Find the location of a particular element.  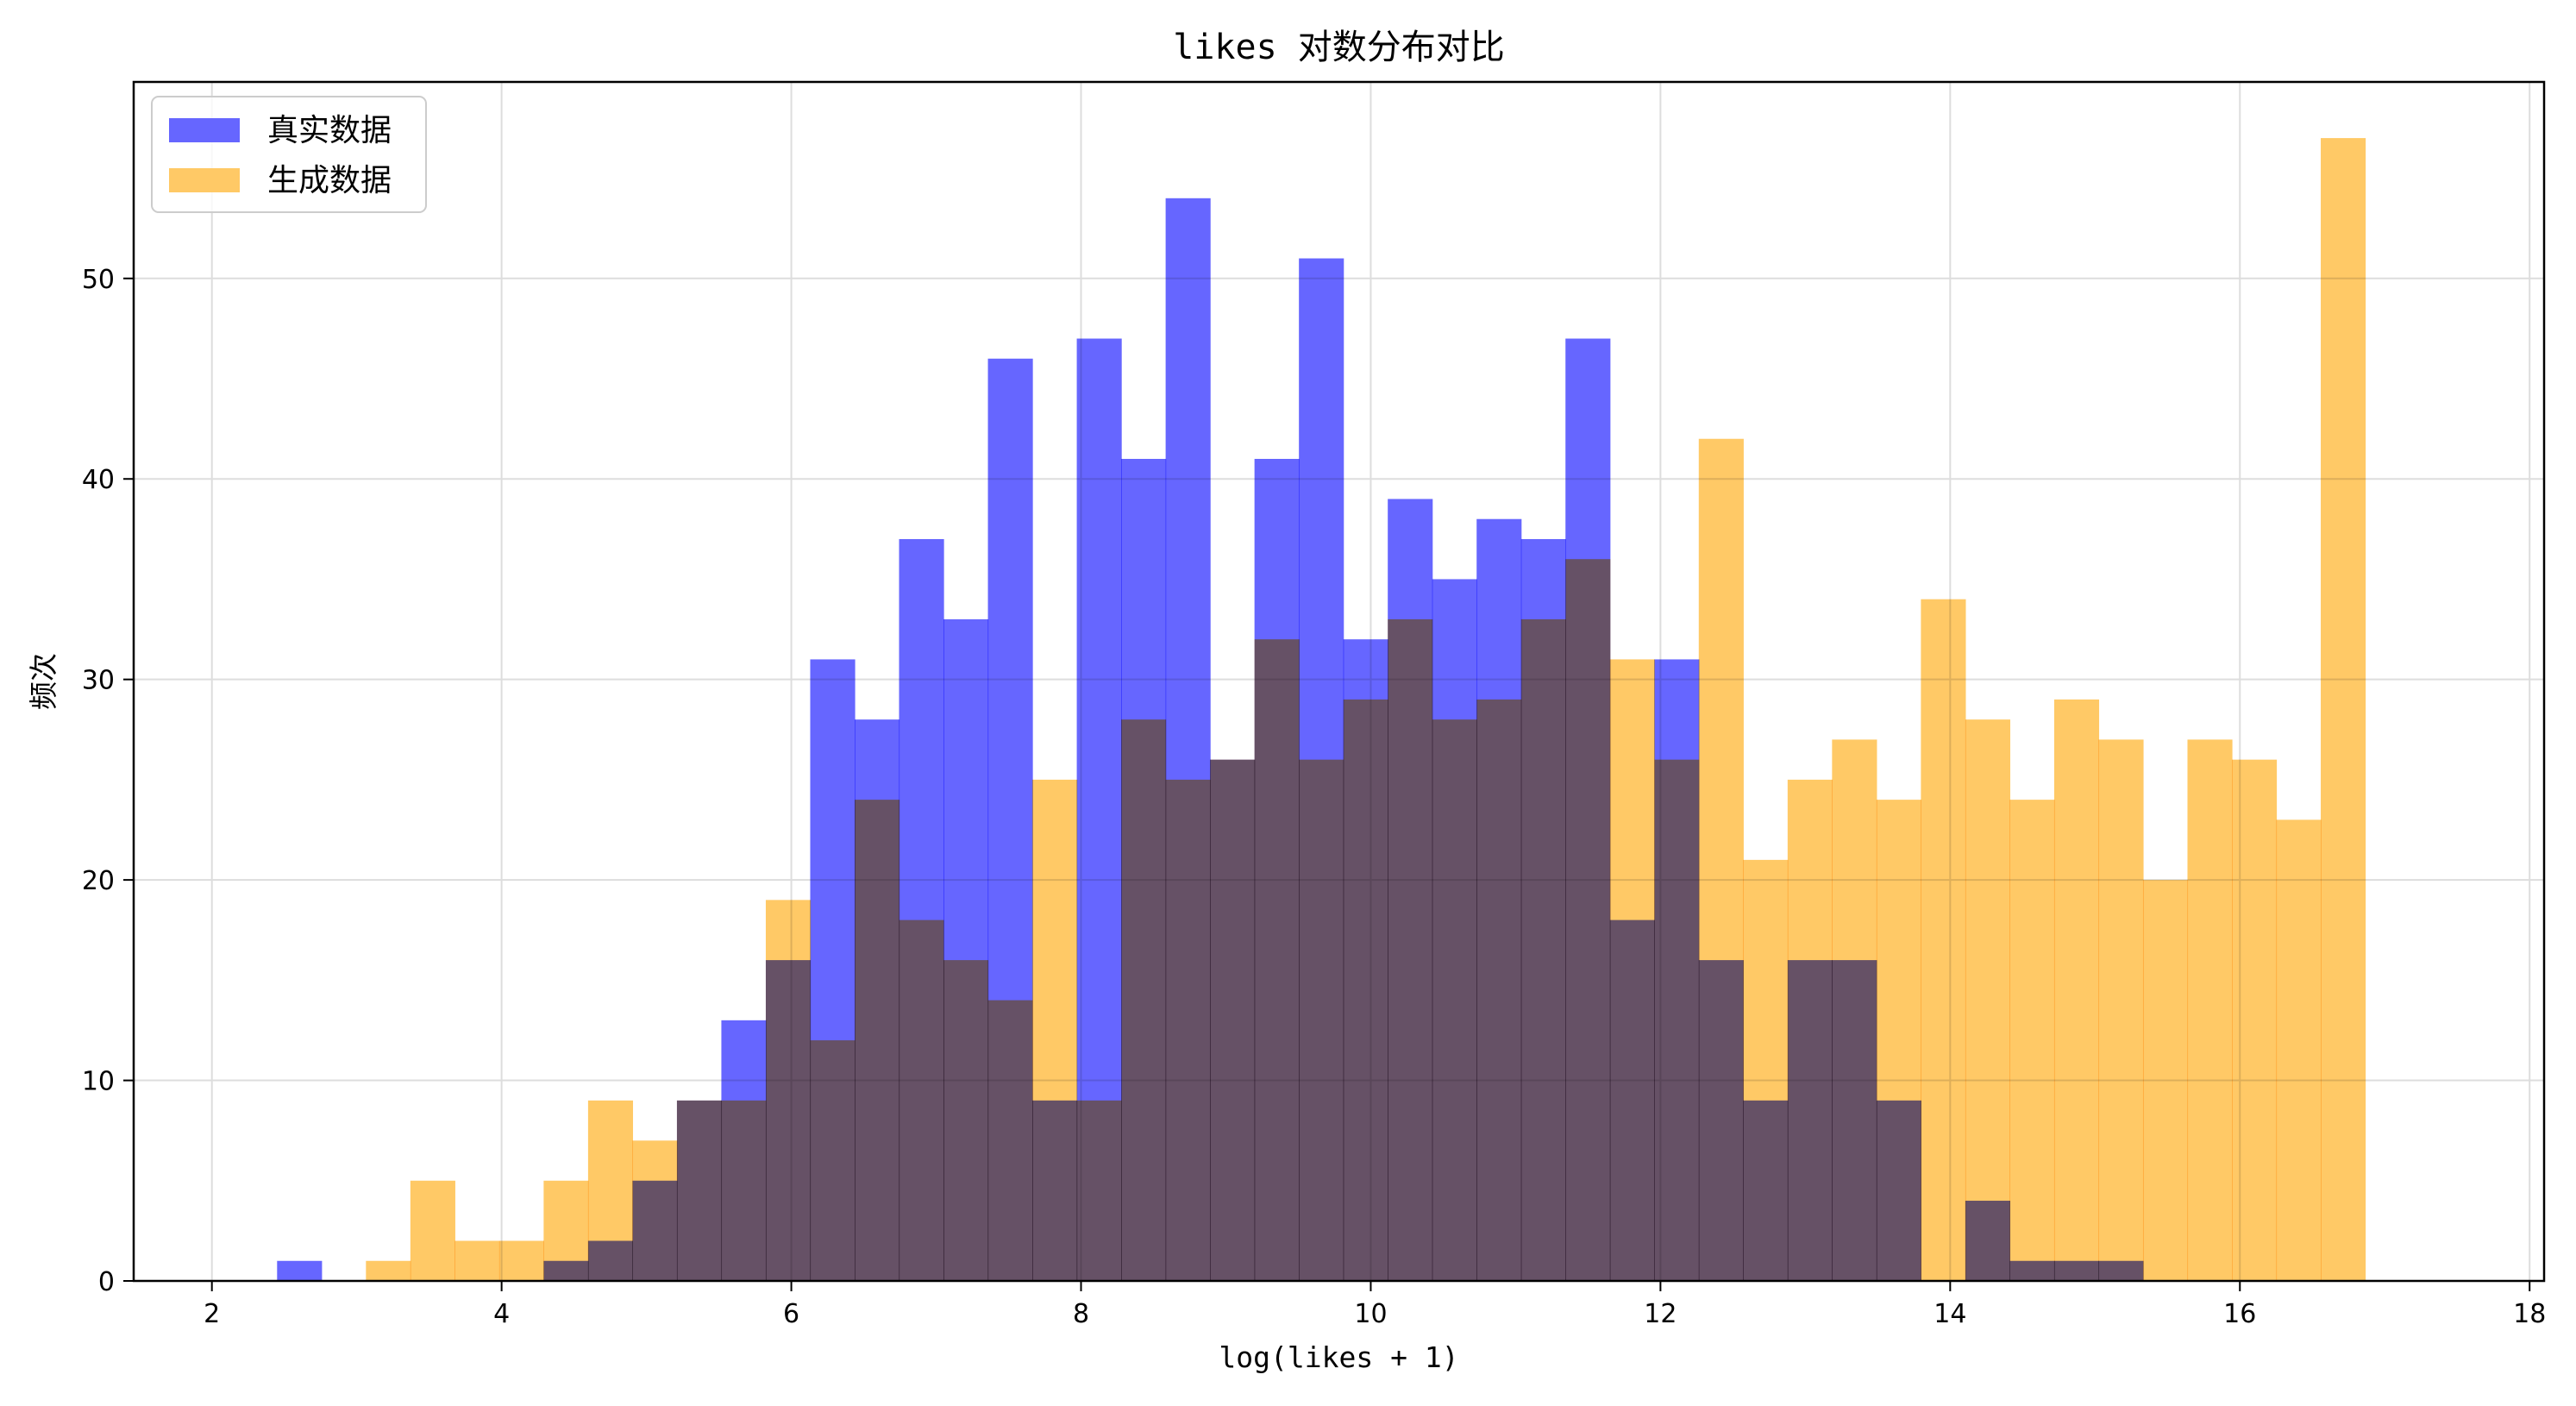

x-tick-label: 4 is located at coordinates (501, 1314).